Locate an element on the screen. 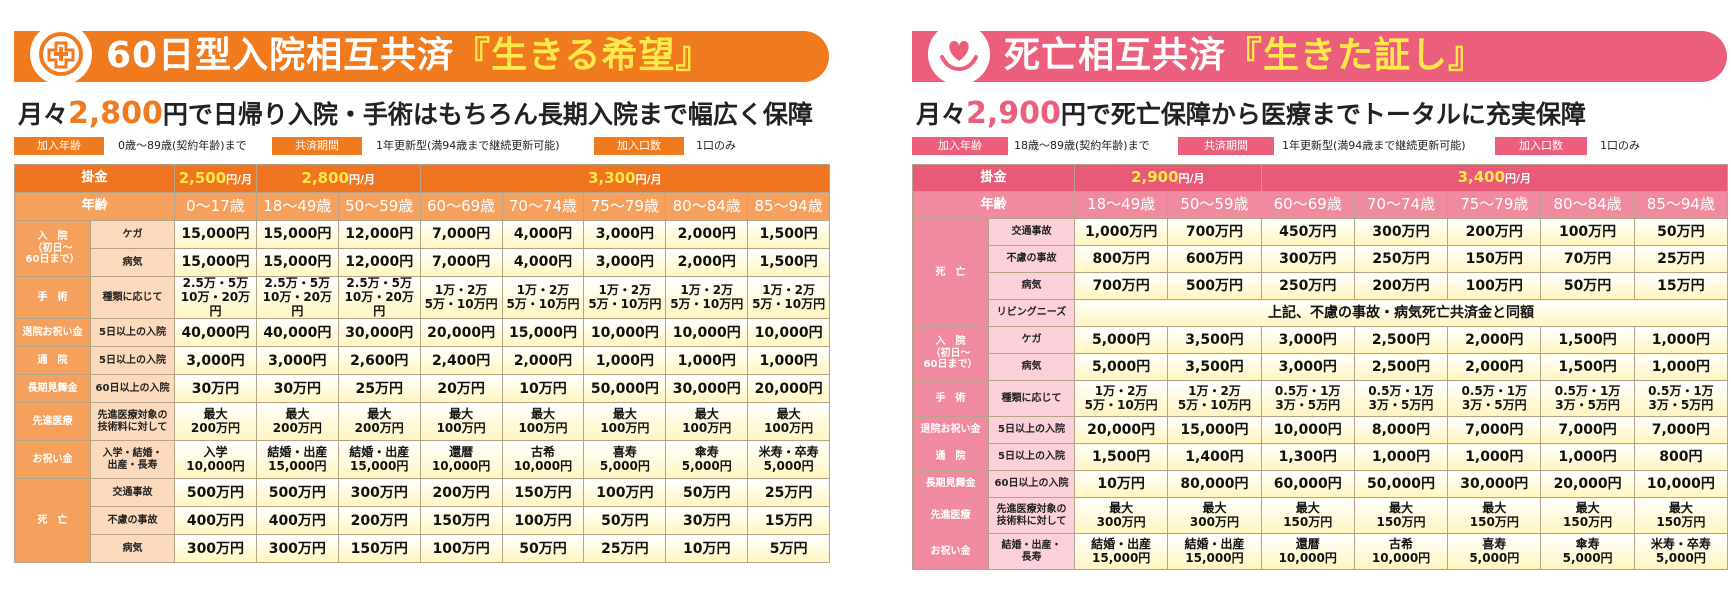 Image resolution: width=1731 pixels, height=594 pixels. hospital-plan-banner: 60日型入院相互共済『生きる希望』 is located at coordinates (421, 54).